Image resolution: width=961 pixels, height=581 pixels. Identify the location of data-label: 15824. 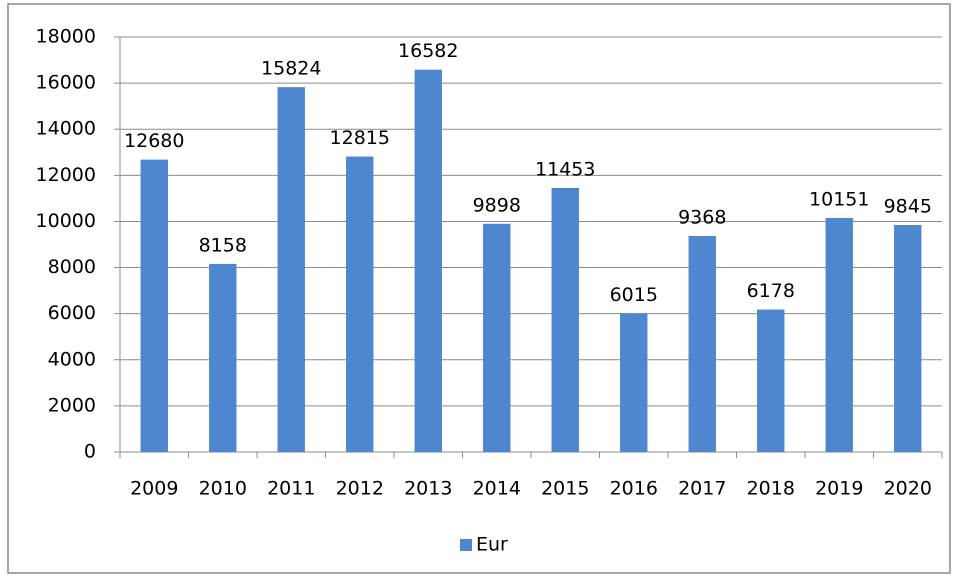
(291, 69).